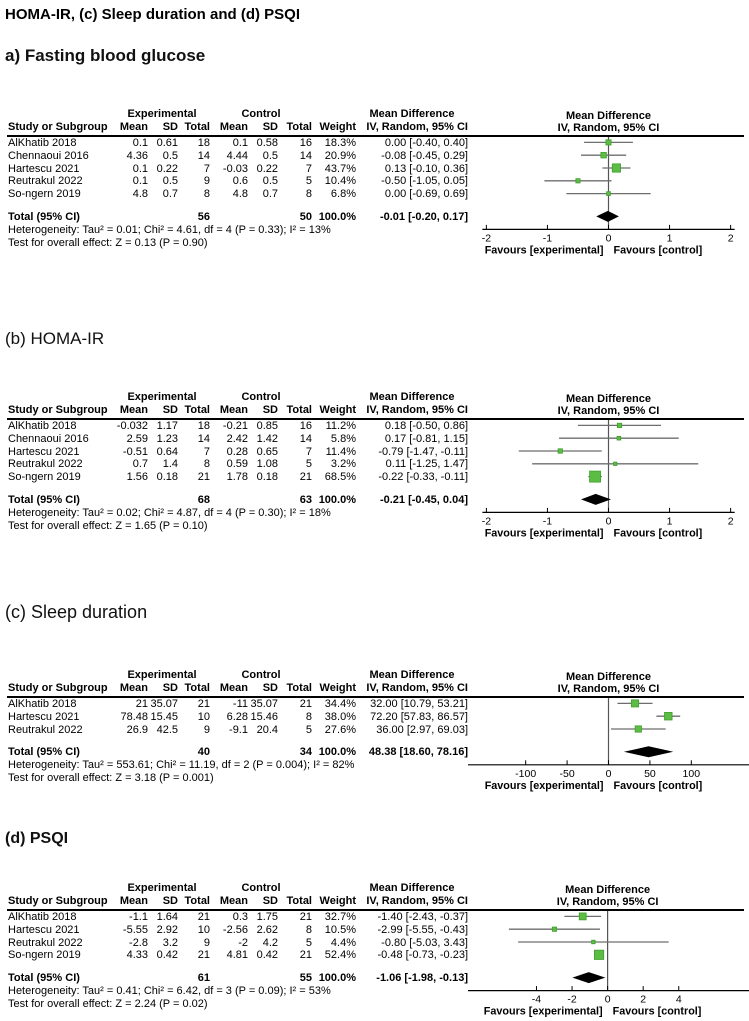  I want to click on group-header-blank, so click(61, 114).